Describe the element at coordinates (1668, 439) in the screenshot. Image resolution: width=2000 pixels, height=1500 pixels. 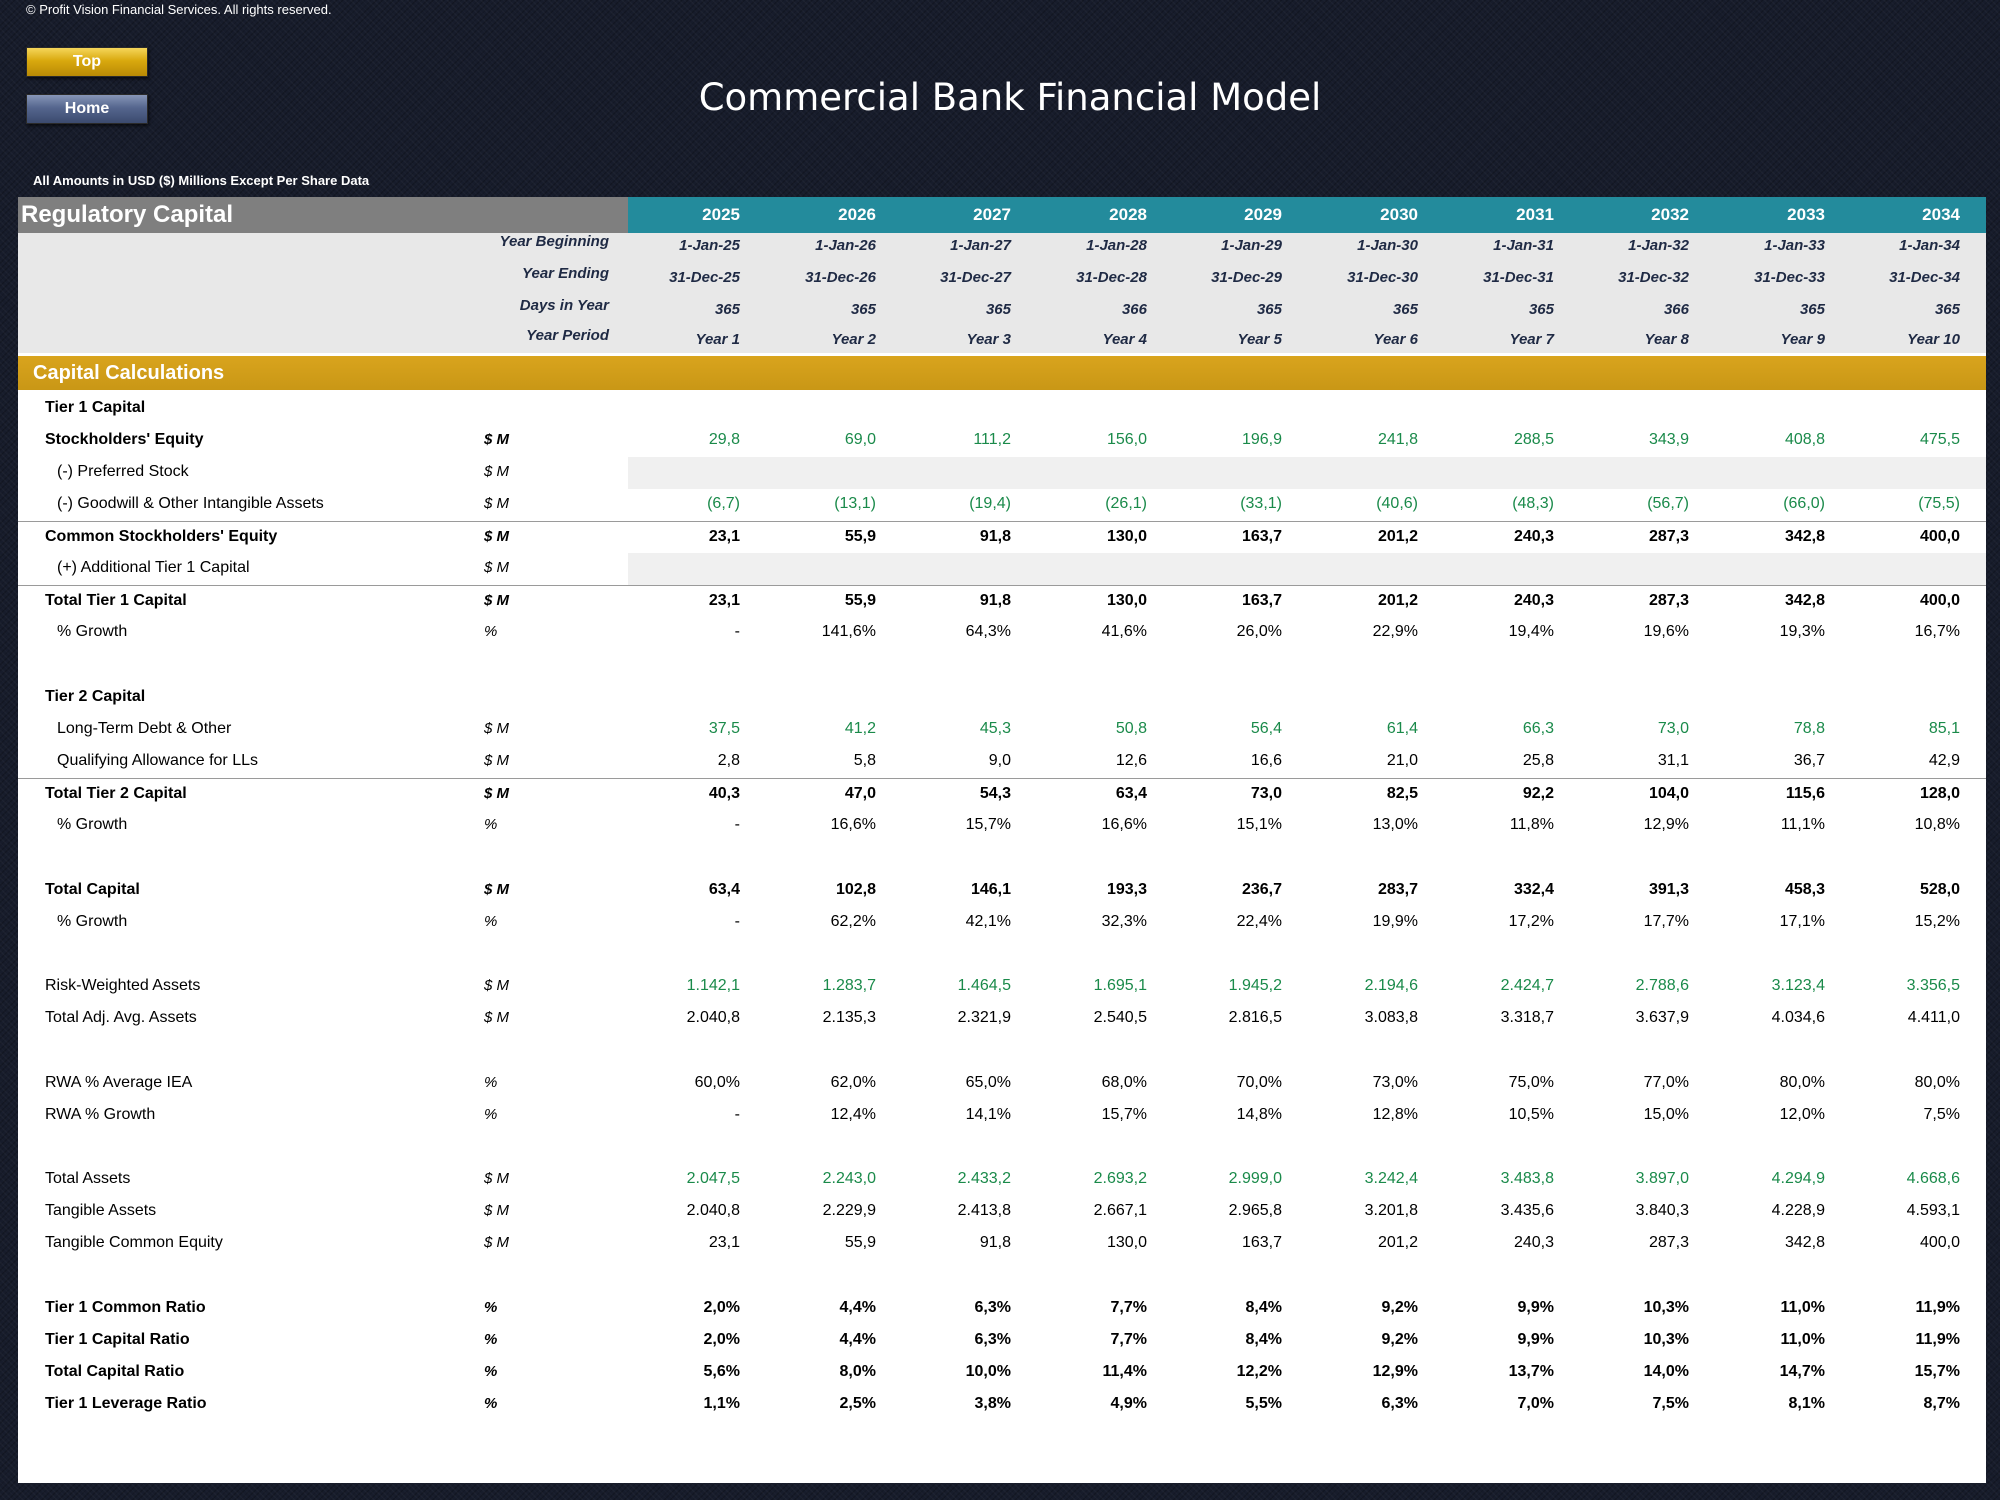
I see `table-cell: 343,9` at that location.